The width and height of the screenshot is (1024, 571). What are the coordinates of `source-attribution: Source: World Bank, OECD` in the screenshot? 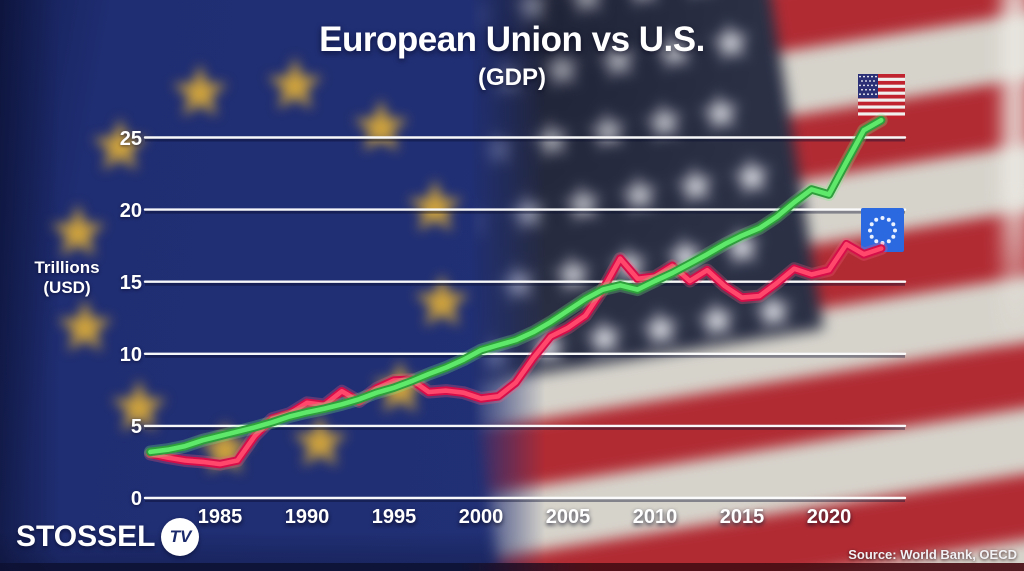 It's located at (932, 554).